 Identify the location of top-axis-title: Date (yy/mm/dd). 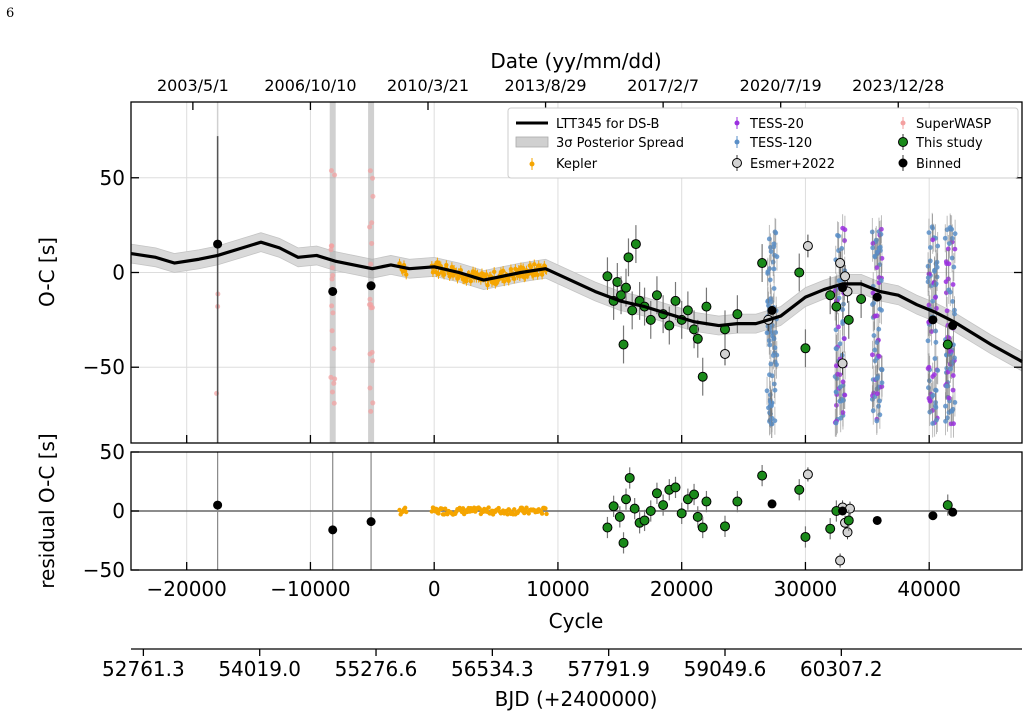
(575, 61).